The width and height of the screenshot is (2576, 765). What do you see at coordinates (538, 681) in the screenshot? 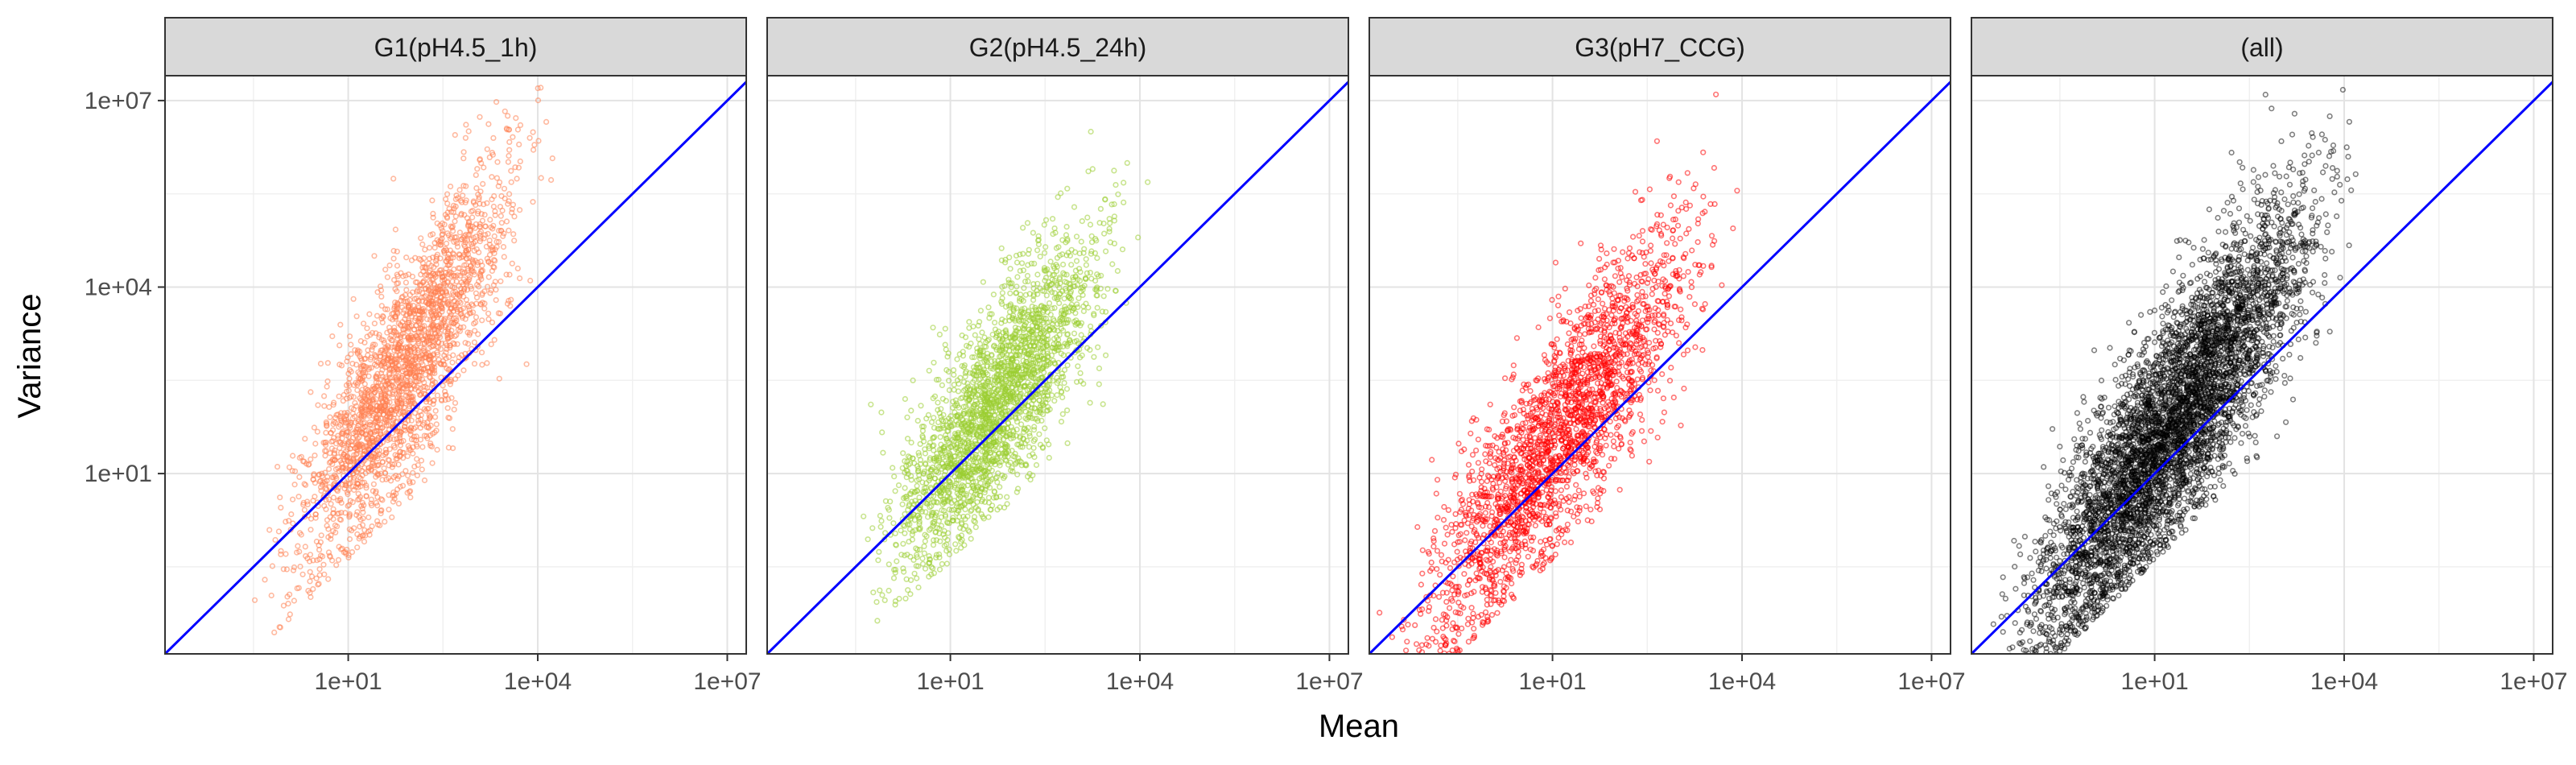
I see `x-tick-label: 1e+04` at bounding box center [538, 681].